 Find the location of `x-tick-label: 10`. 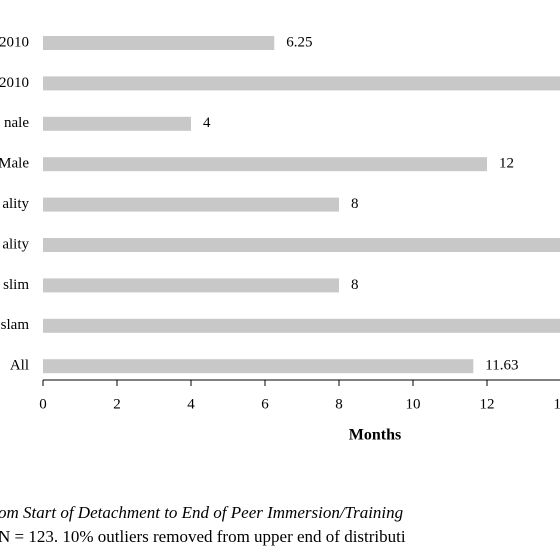

x-tick-label: 10 is located at coordinates (413, 404).